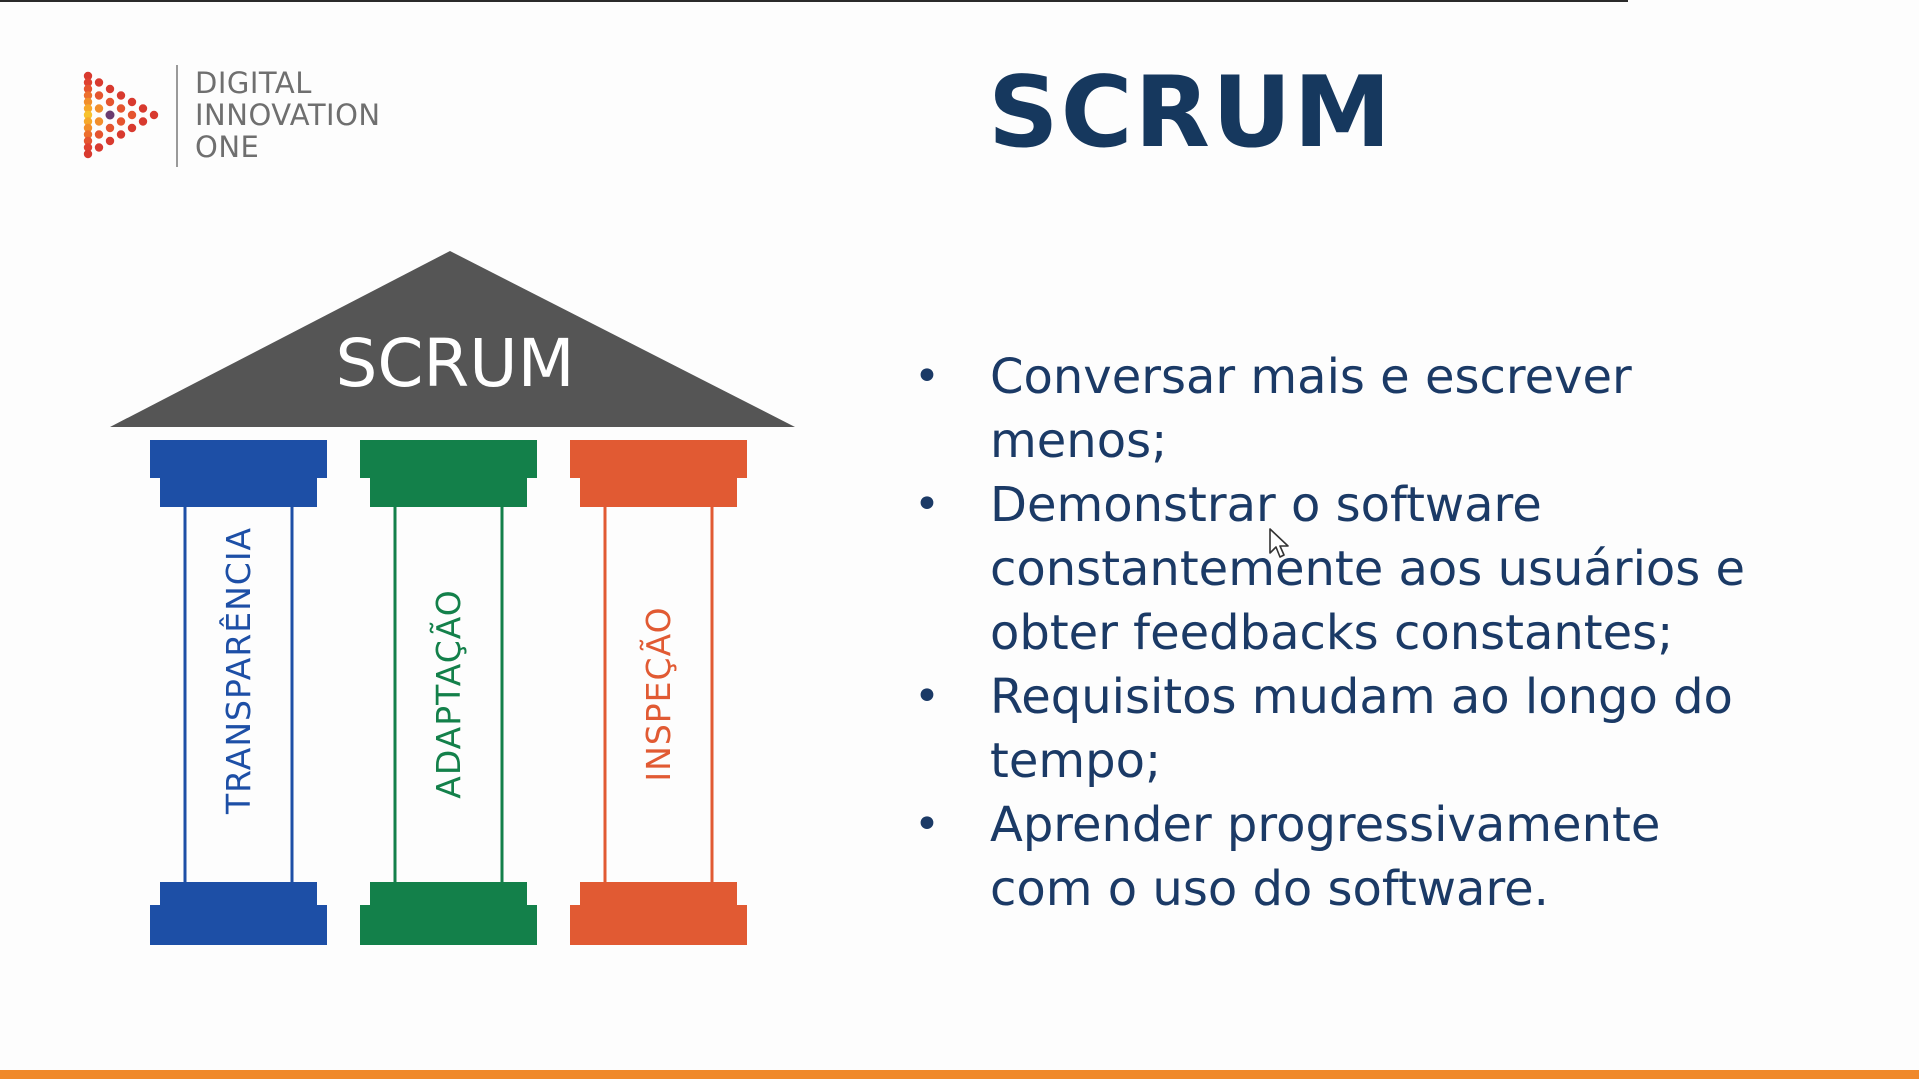  I want to click on list-item: • Conversar mais e escrever menos;, so click(1412, 409).